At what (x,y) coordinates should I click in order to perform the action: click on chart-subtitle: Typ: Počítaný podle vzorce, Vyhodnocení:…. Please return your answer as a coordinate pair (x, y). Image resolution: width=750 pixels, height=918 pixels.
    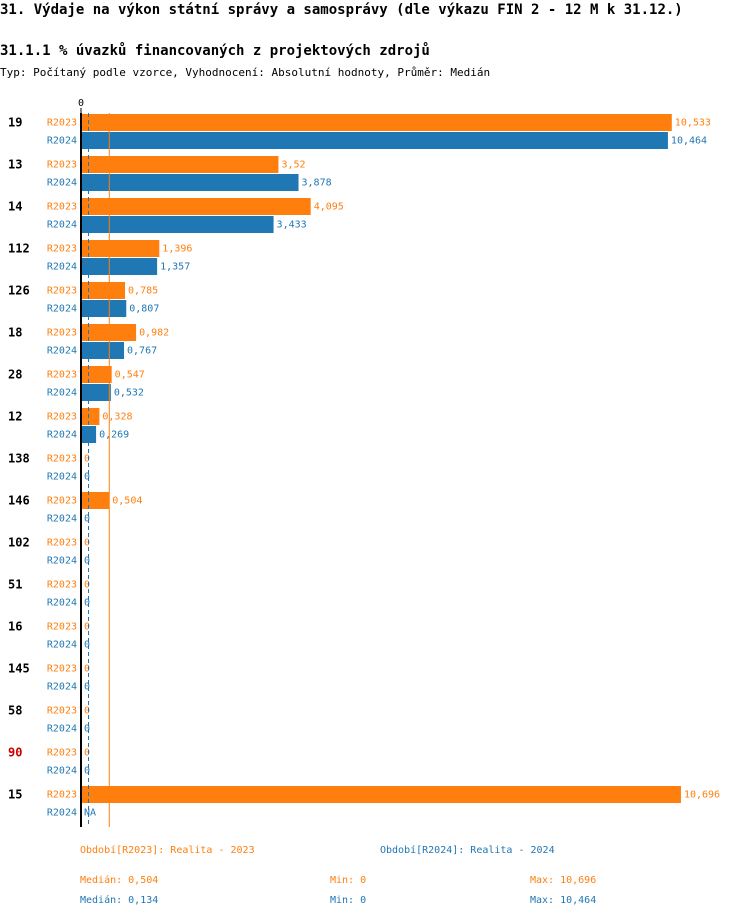
    Looking at the image, I should click on (245, 72).